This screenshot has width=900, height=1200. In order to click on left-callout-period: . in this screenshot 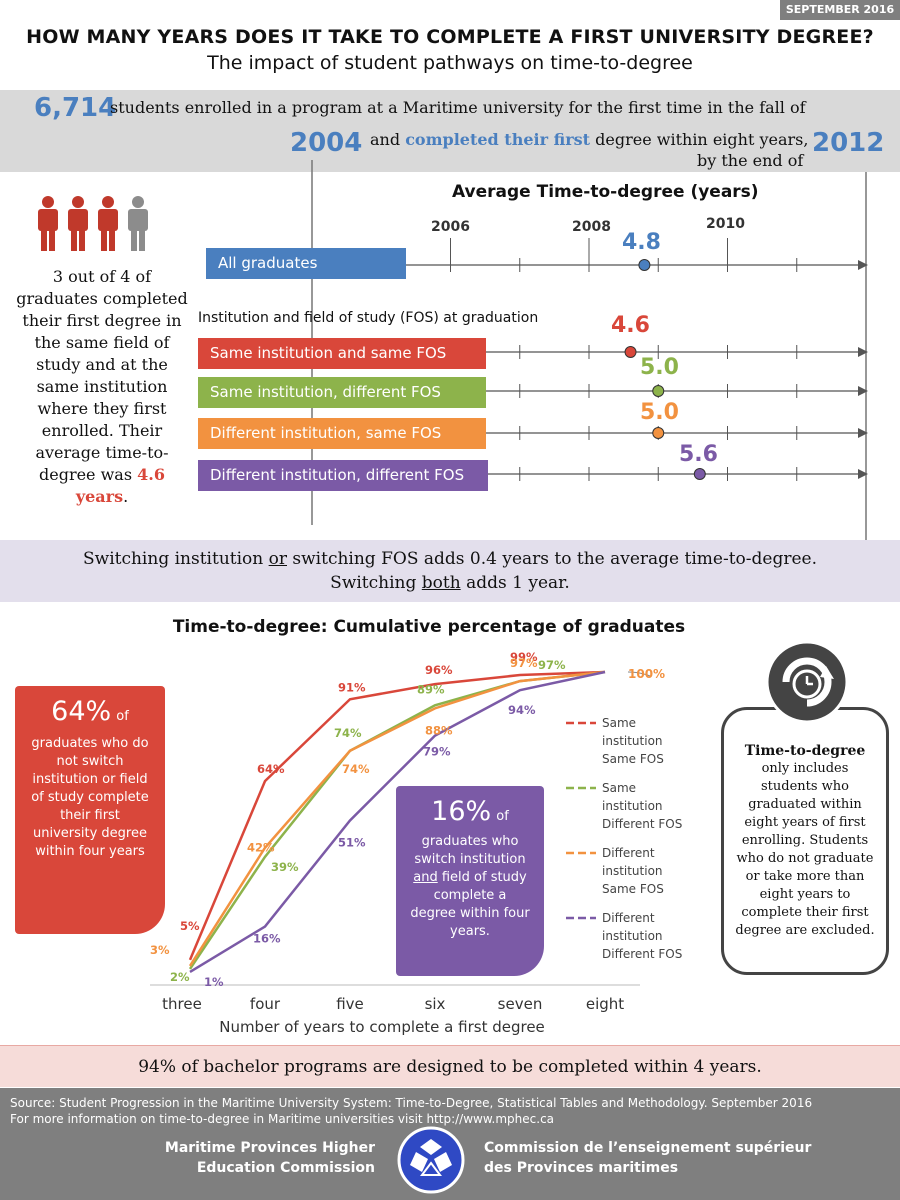, I will do `click(126, 496)`.